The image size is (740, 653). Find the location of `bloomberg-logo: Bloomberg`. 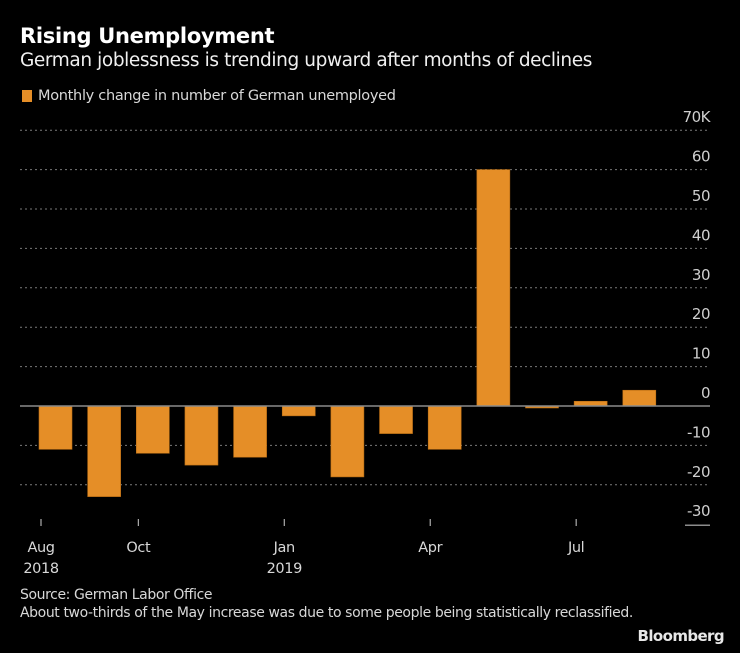

bloomberg-logo: Bloomberg is located at coordinates (681, 636).